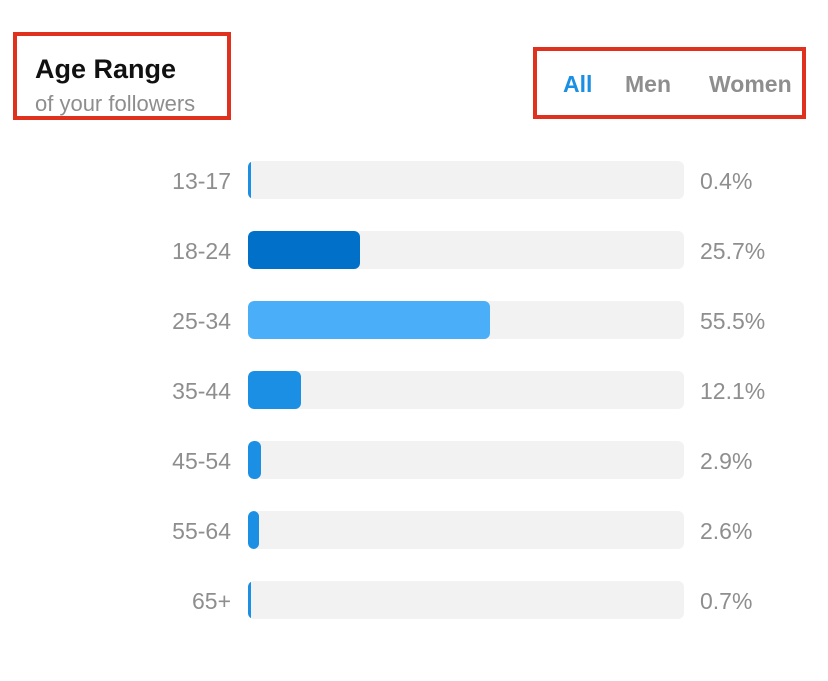 This screenshot has width=828, height=681. I want to click on value-label: 0.7%, so click(726, 601).